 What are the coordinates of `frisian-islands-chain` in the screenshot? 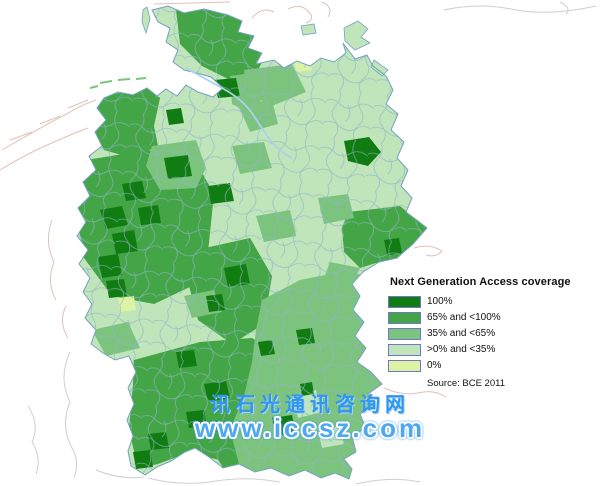 It's located at (118, 83).